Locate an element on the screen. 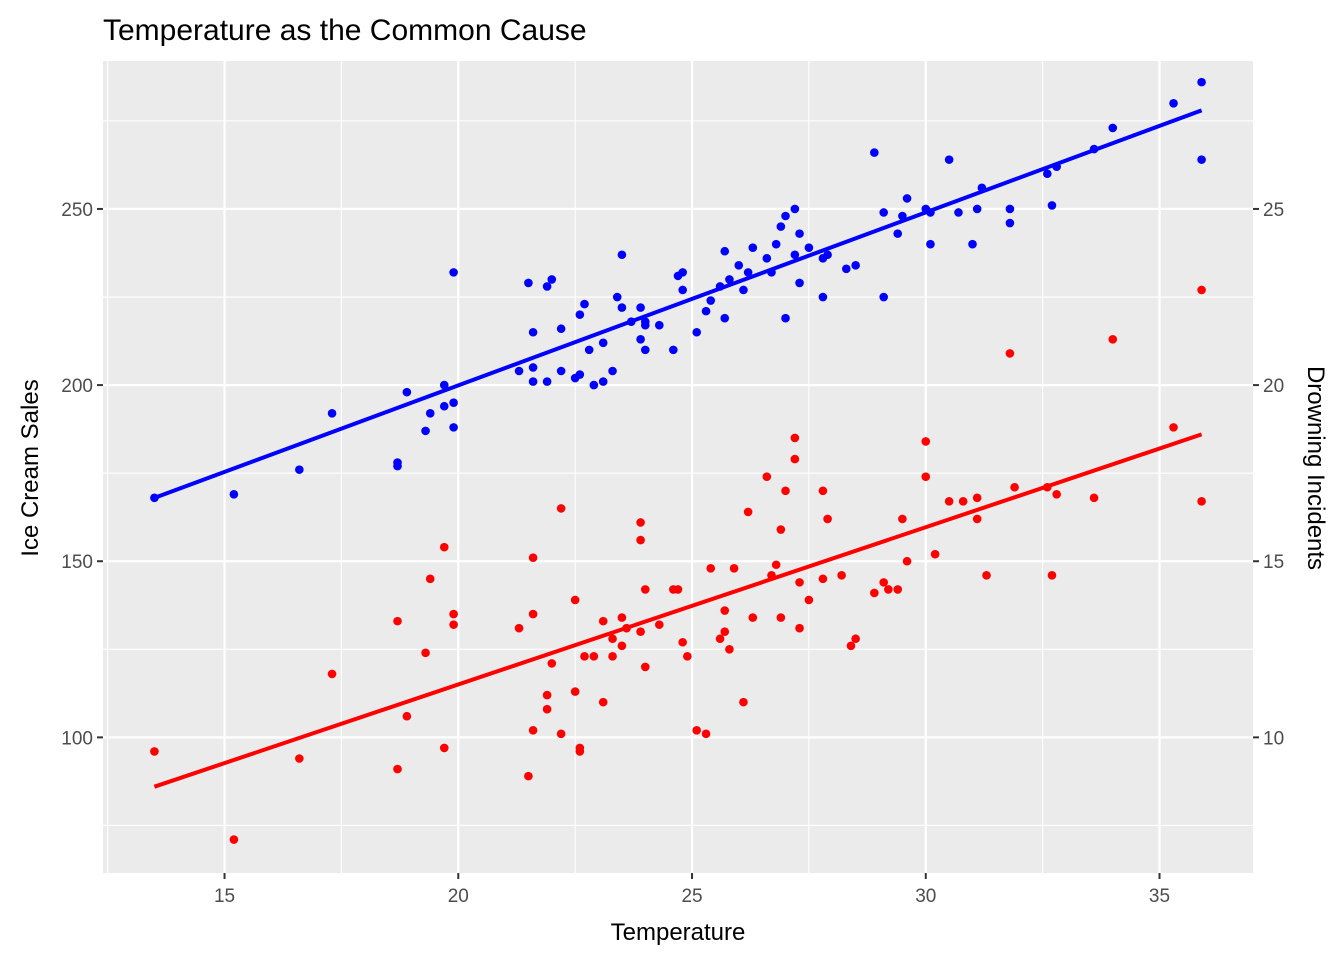  y2-tick-label: 25 is located at coordinates (1273, 210).